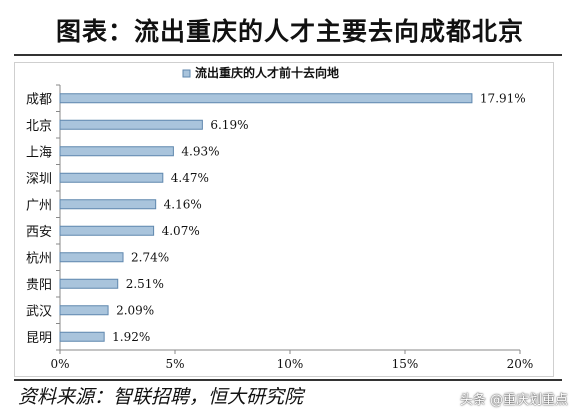 The image size is (580, 419). Describe the element at coordinates (267, 72) in the screenshot. I see `legend-label: 流出重庆的人才前十去向地` at that location.